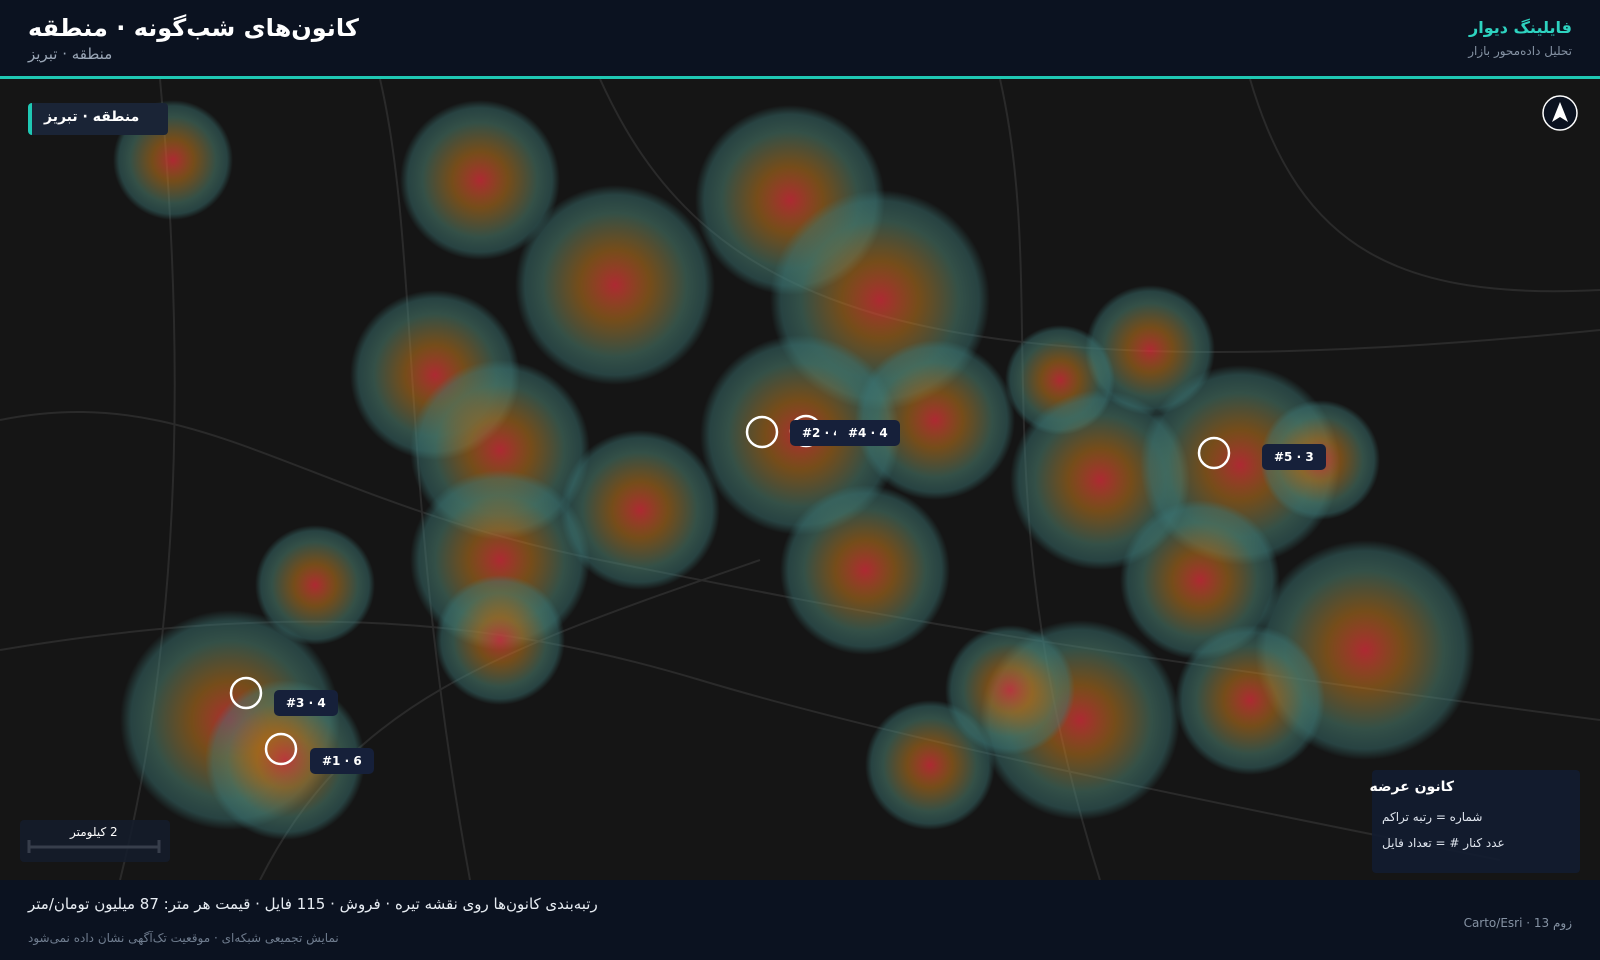  What do you see at coordinates (1443, 843) in the screenshot?
I see `legend-item: عدد کنار # = تعداد فایل` at bounding box center [1443, 843].